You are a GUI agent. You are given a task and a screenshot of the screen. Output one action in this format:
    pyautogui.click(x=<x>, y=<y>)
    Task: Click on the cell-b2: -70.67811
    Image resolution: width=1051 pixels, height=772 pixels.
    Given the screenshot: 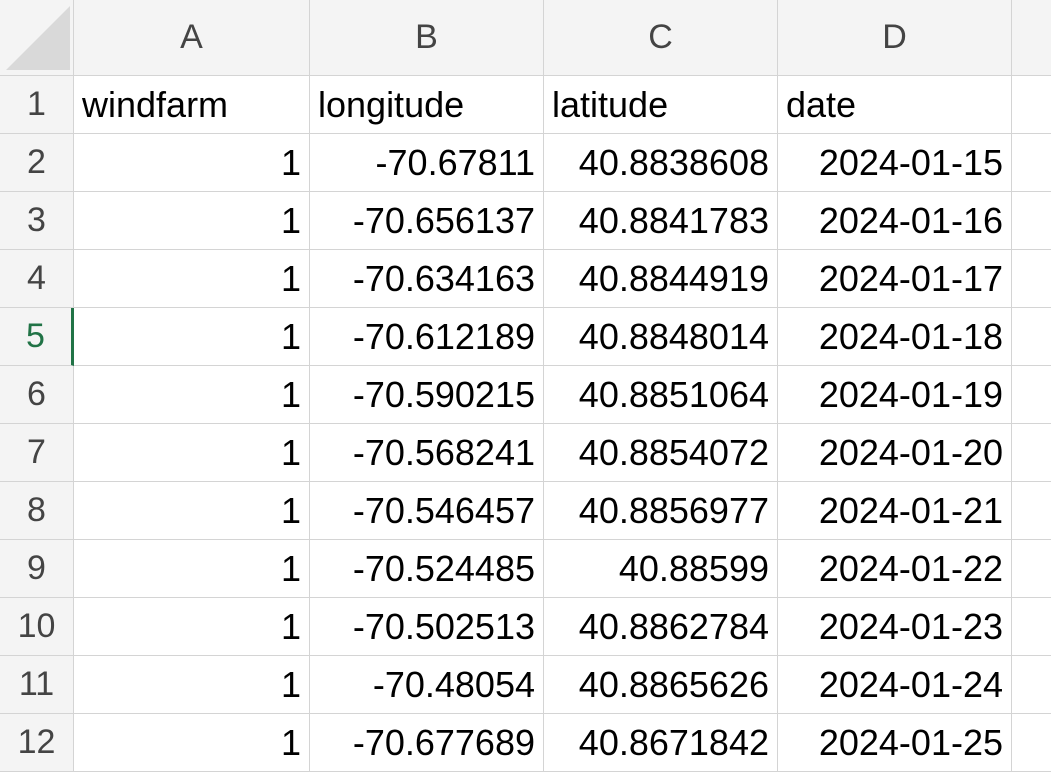 What is the action you would take?
    pyautogui.click(x=427, y=163)
    